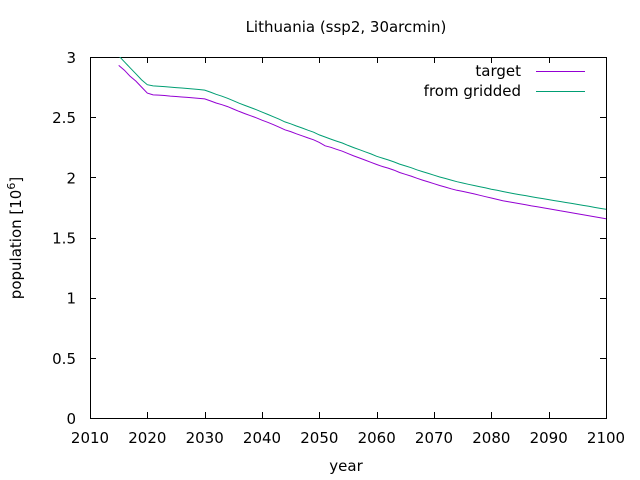 The height and width of the screenshot is (480, 640). What do you see at coordinates (262, 438) in the screenshot?
I see `x-tick-label: 2040` at bounding box center [262, 438].